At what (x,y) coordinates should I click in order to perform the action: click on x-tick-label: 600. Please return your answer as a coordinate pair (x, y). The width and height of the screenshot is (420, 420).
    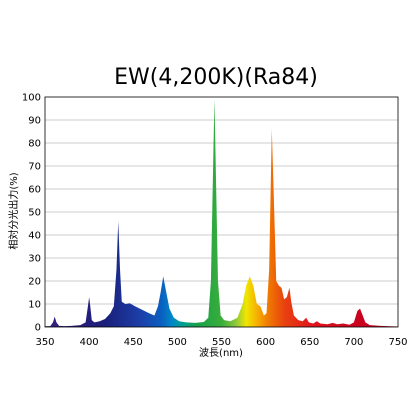
    Looking at the image, I should click on (265, 342).